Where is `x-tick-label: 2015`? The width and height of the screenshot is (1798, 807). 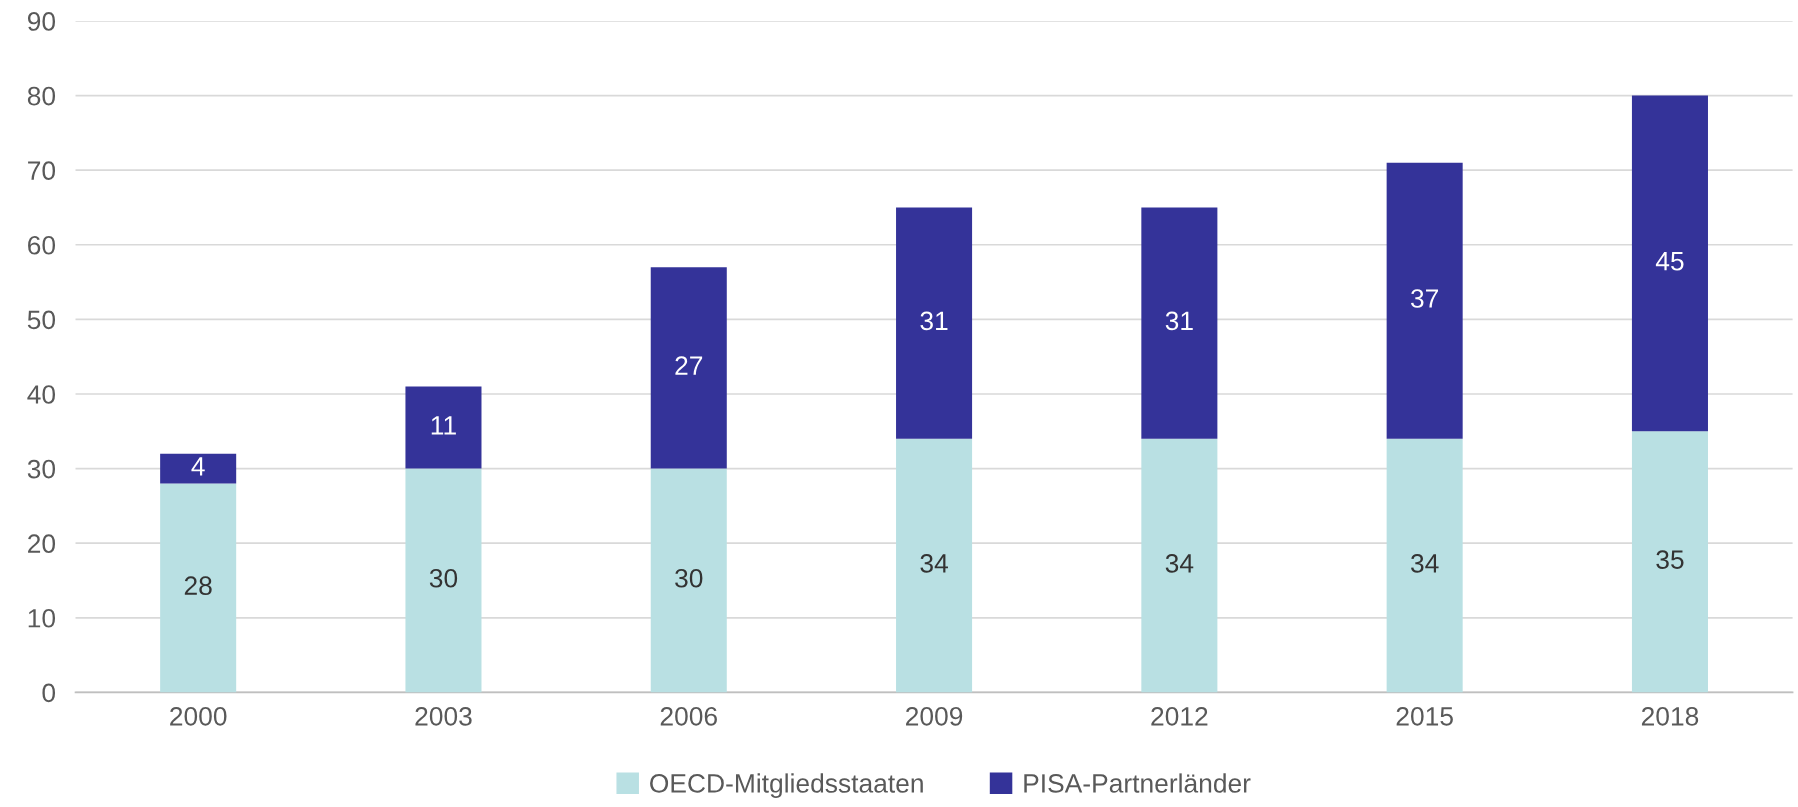
x-tick-label: 2015 is located at coordinates (1424, 716).